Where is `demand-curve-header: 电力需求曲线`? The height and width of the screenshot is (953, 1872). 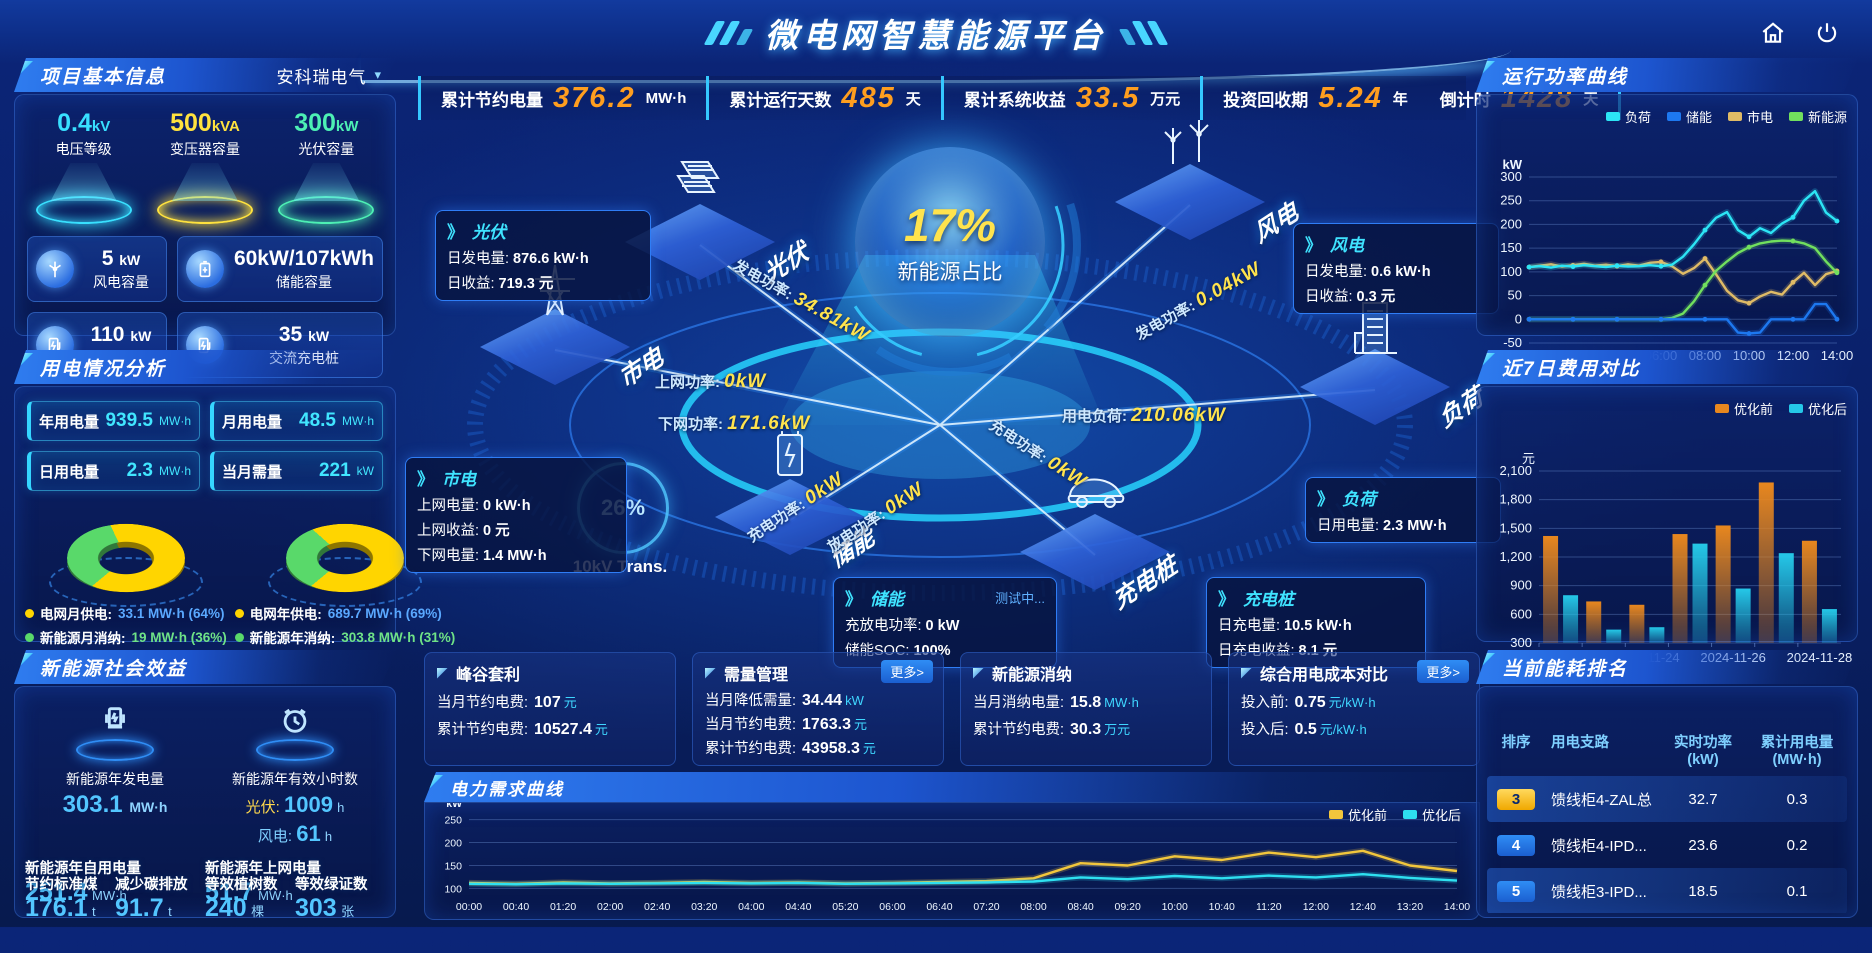 demand-curve-header: 电力需求曲线 is located at coordinates (952, 787).